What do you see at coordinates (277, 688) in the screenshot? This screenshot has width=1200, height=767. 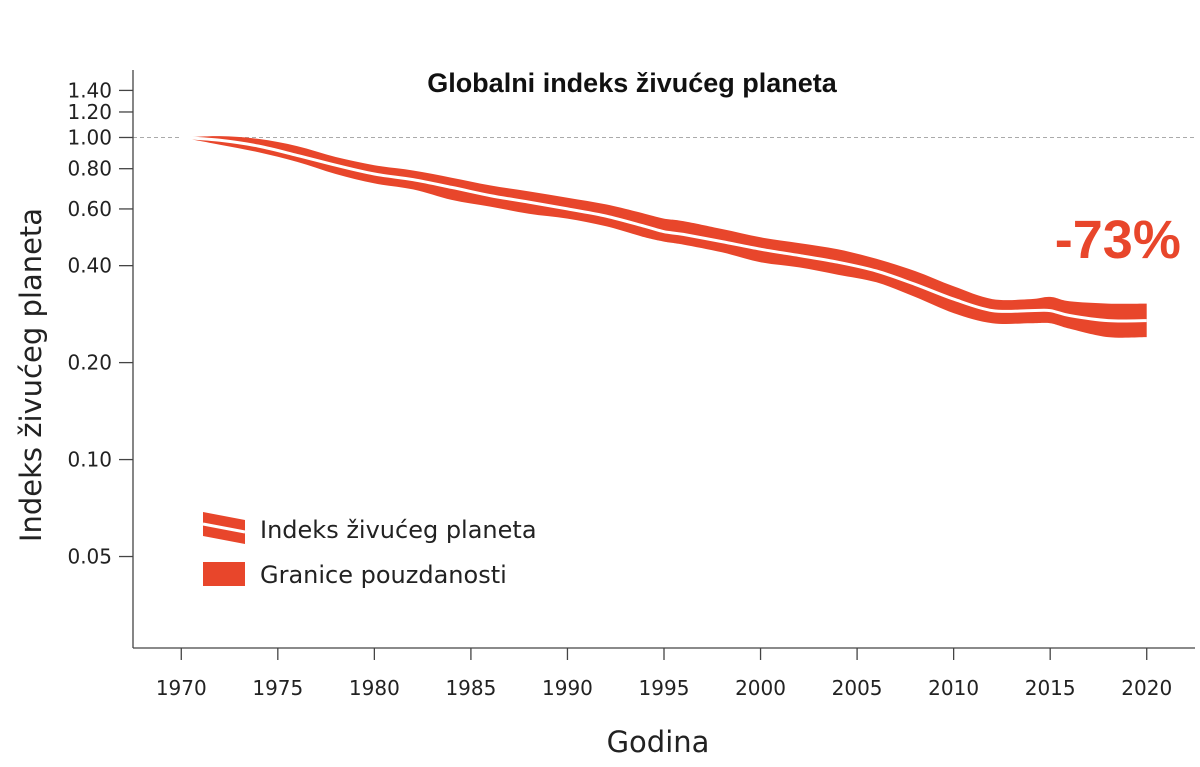 I see `x-tick-label: 1975` at bounding box center [277, 688].